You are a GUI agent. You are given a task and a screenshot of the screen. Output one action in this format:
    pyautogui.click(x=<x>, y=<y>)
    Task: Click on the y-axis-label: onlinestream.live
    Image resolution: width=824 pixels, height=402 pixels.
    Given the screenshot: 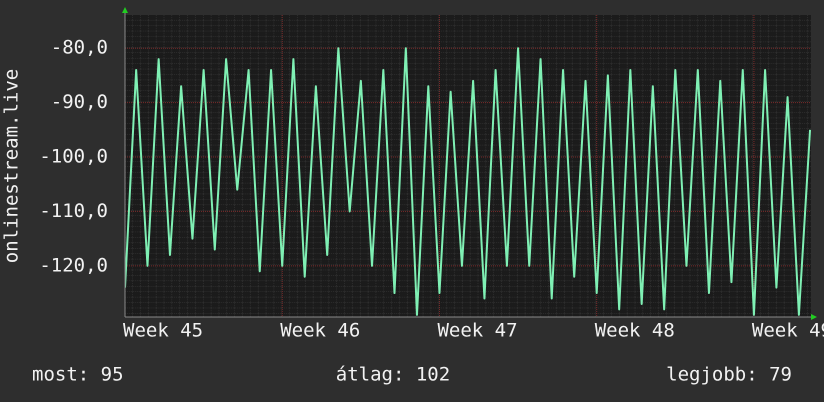 What is the action you would take?
    pyautogui.click(x=12, y=166)
    